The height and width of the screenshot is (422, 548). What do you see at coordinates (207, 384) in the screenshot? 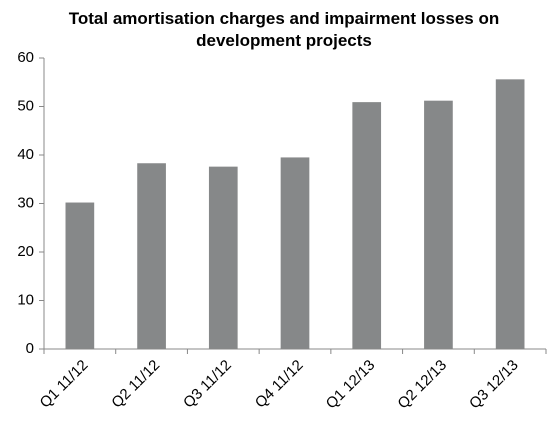
I see `x-tick-label: Q3 11/12` at bounding box center [207, 384].